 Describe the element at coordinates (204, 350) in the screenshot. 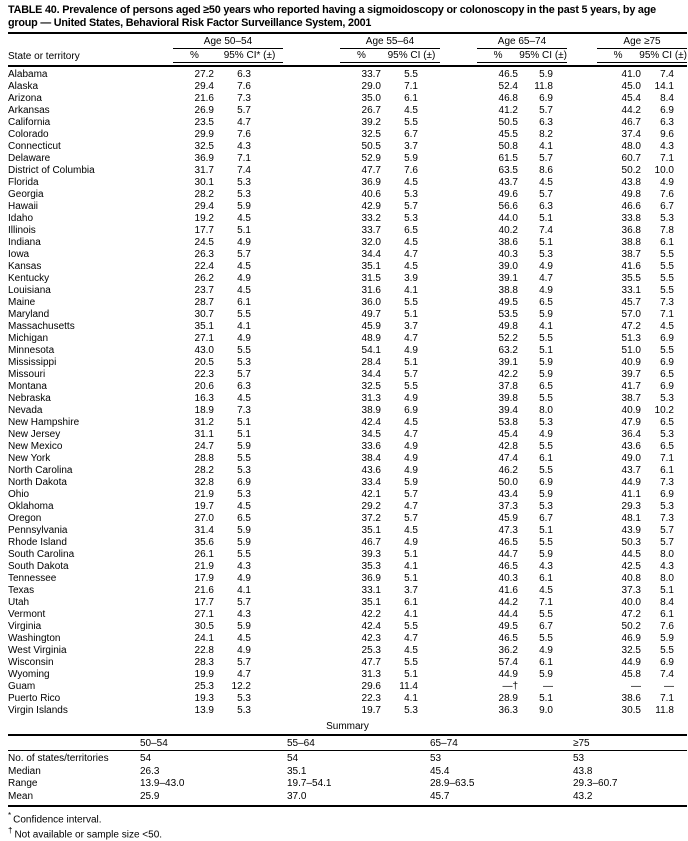

I see `pct-50-54: 43.0` at that location.